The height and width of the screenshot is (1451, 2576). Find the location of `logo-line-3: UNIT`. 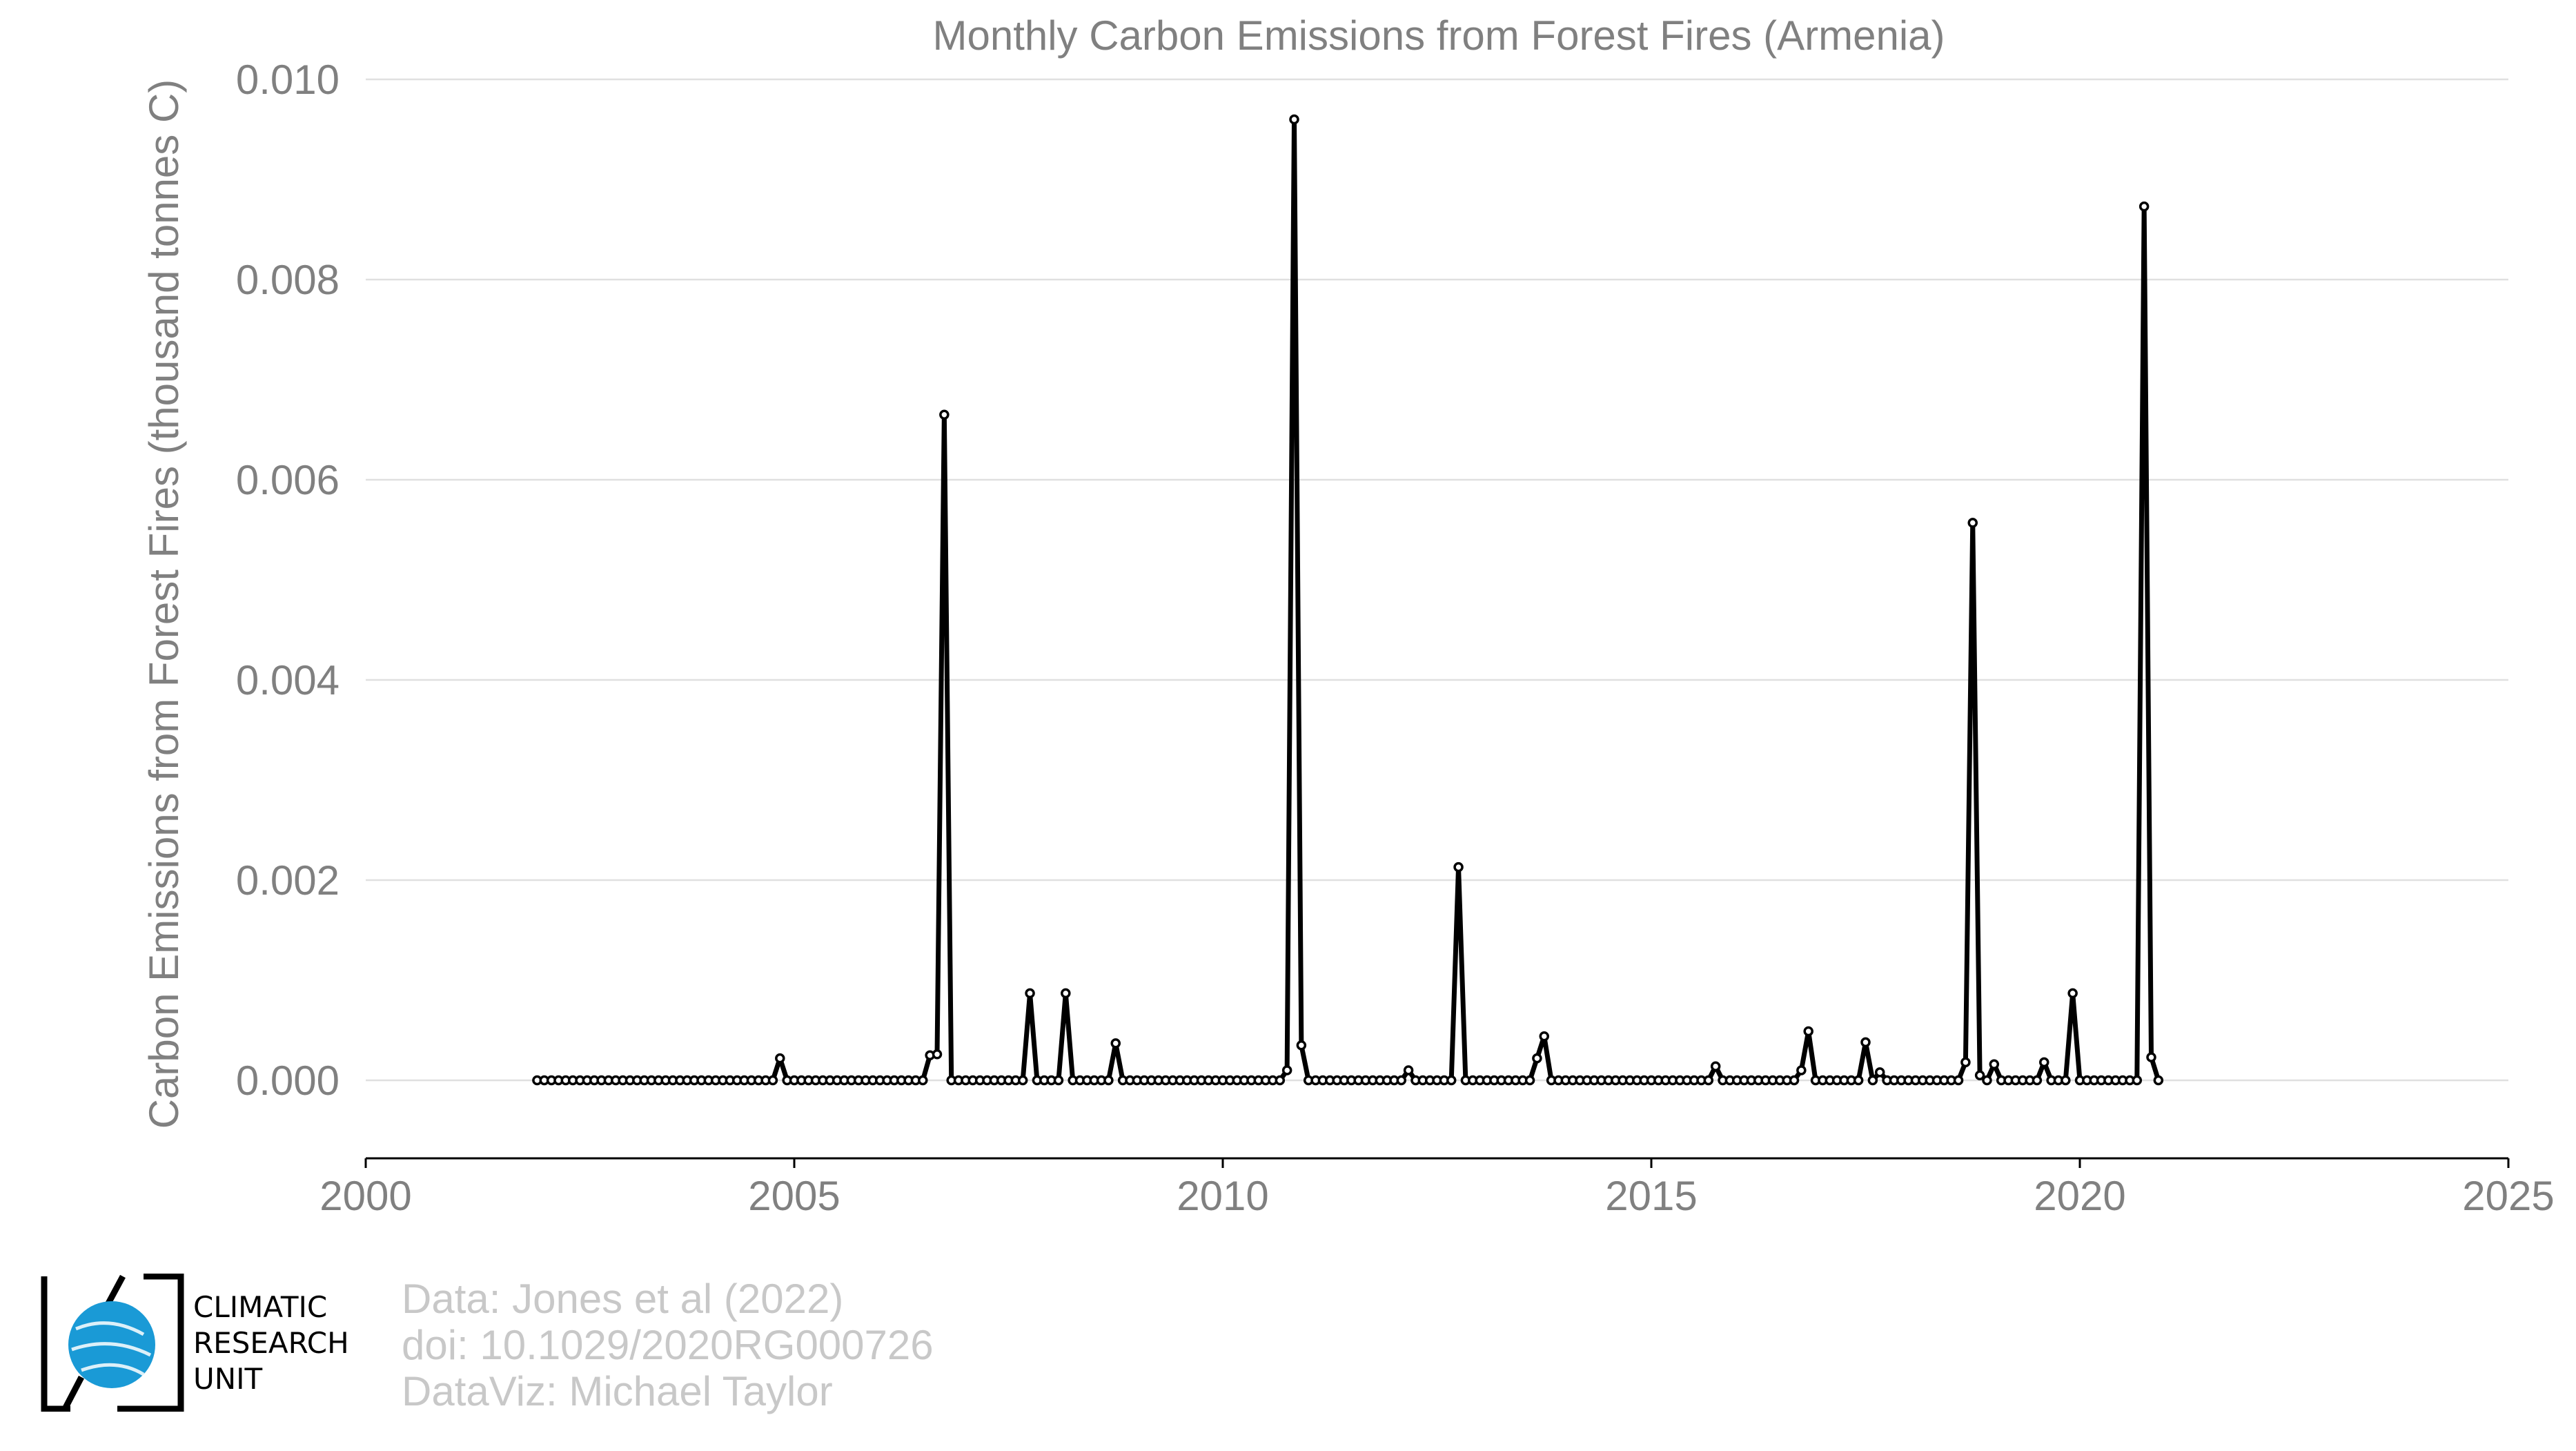

logo-line-3: UNIT is located at coordinates (228, 1379).